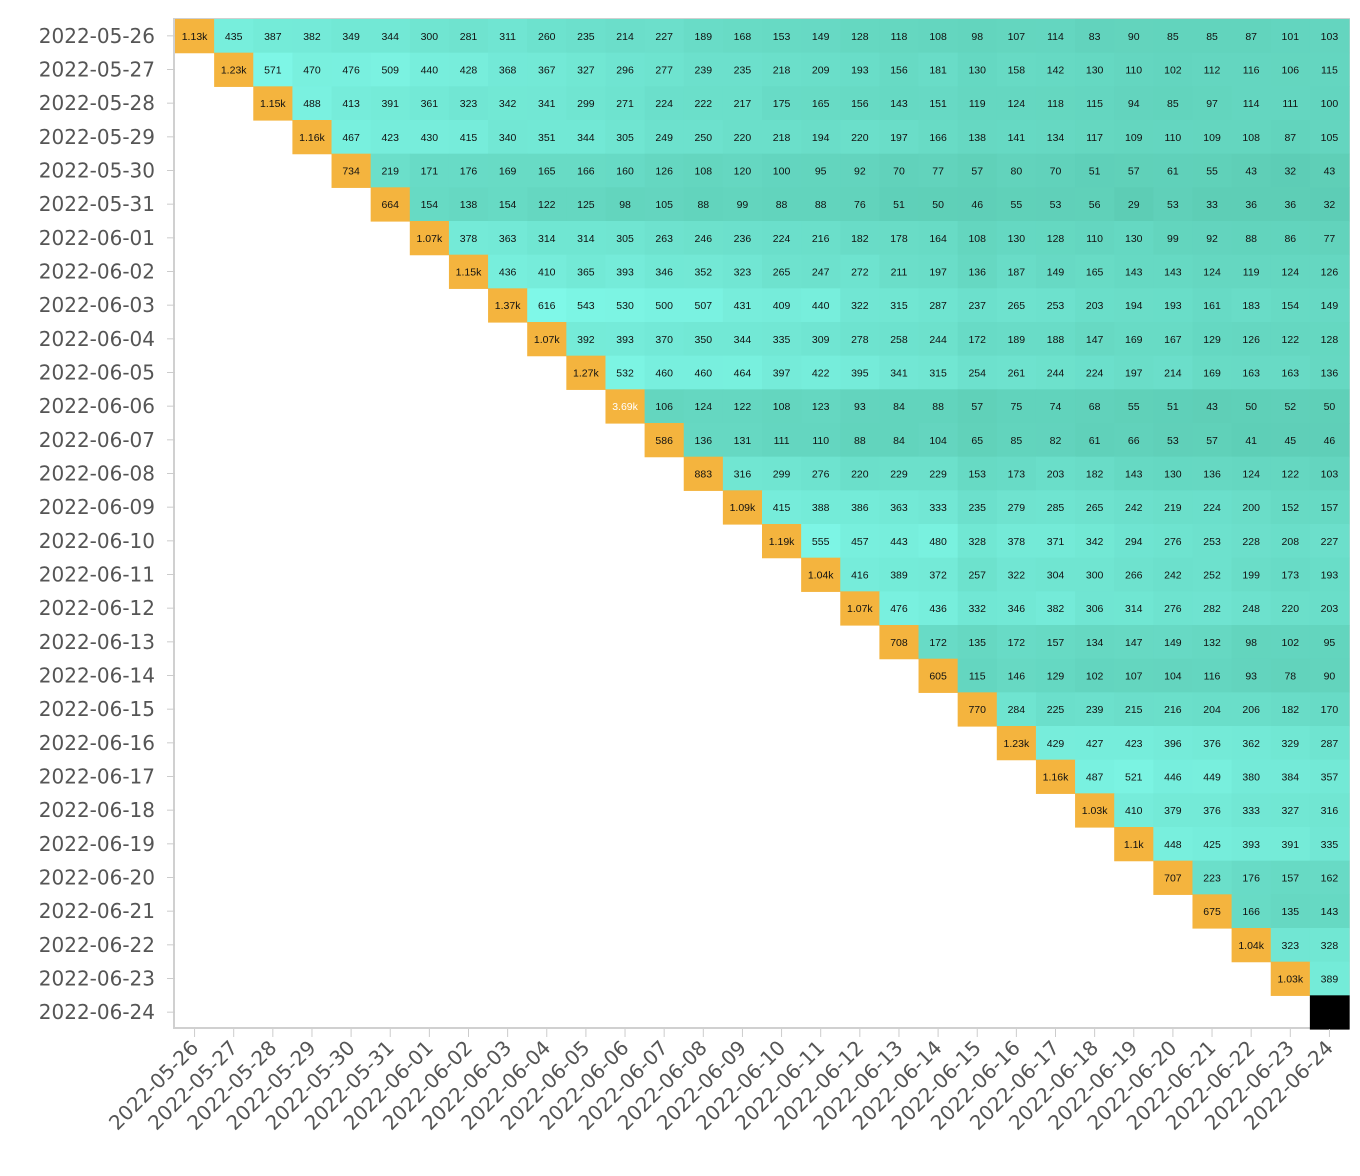 Image resolution: width=1360 pixels, height=1176 pixels. What do you see at coordinates (1056, 441) in the screenshot?
I see `cell-value-label: 82` at bounding box center [1056, 441].